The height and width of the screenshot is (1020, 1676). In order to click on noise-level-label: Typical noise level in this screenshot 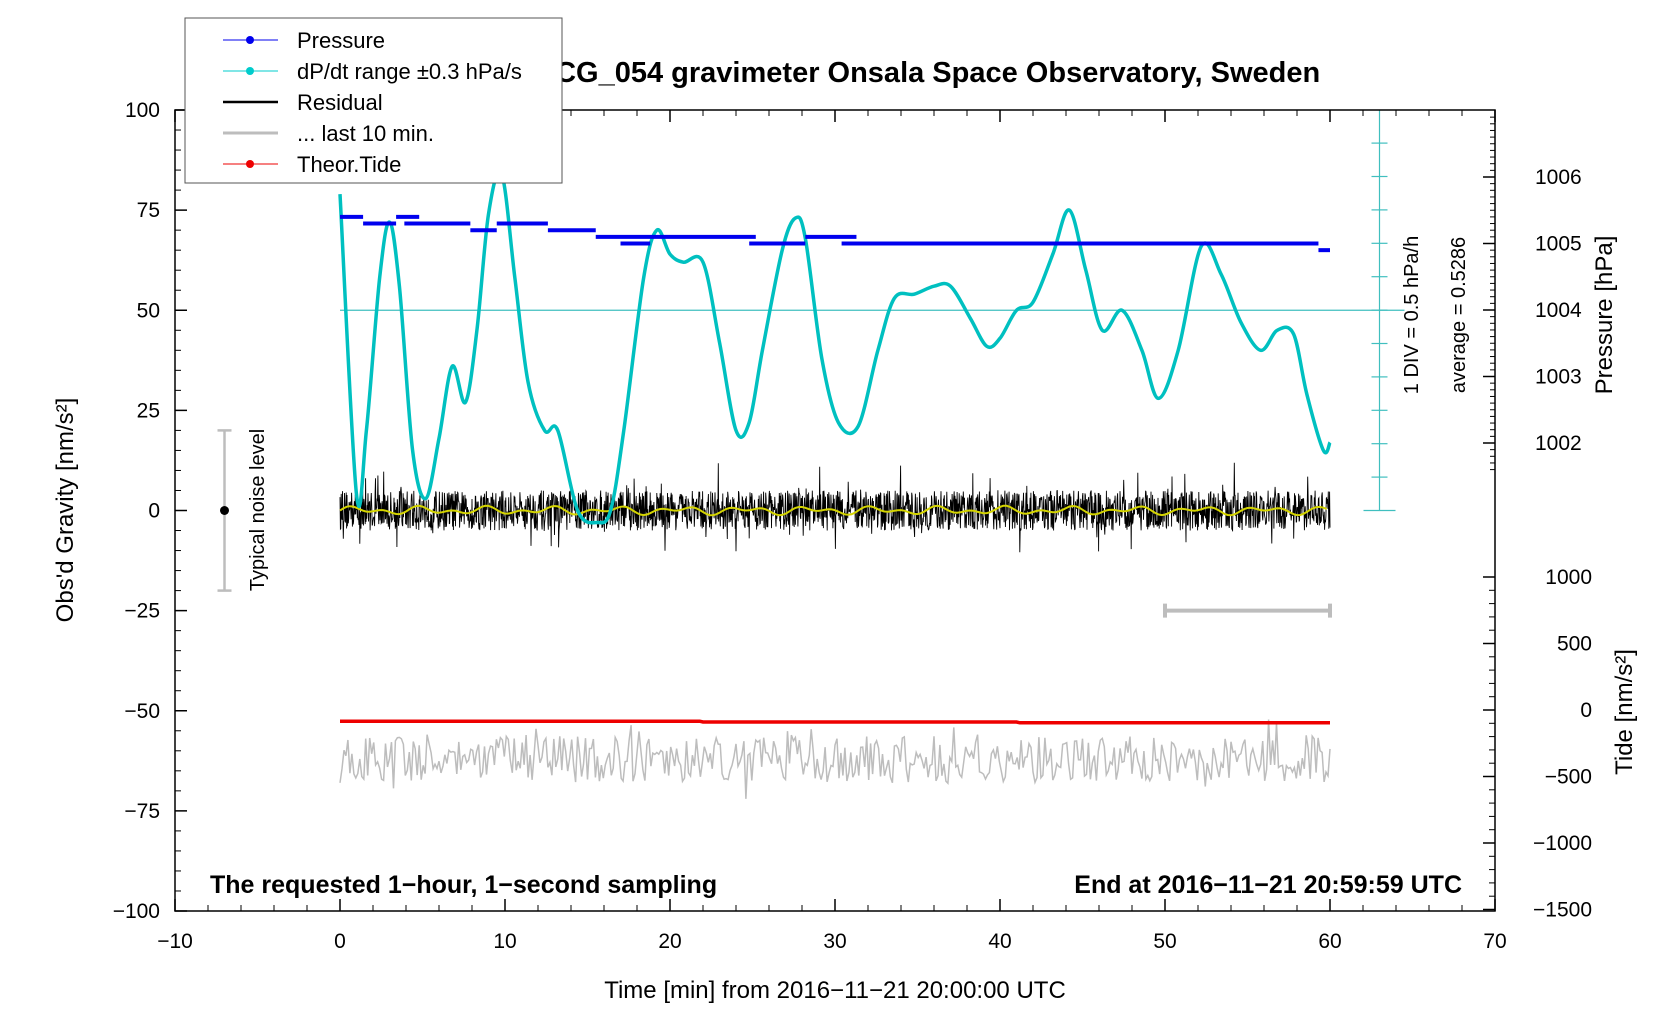, I will do `click(258, 510)`.